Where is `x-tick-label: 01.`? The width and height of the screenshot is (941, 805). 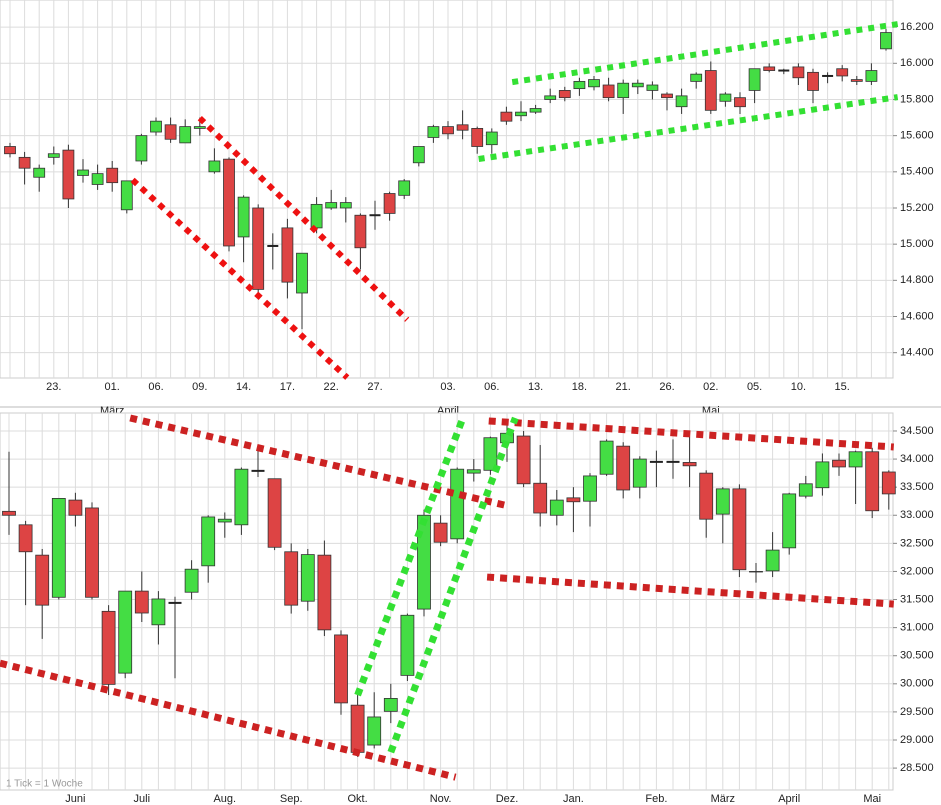
x-tick-label: 01. is located at coordinates (112, 387).